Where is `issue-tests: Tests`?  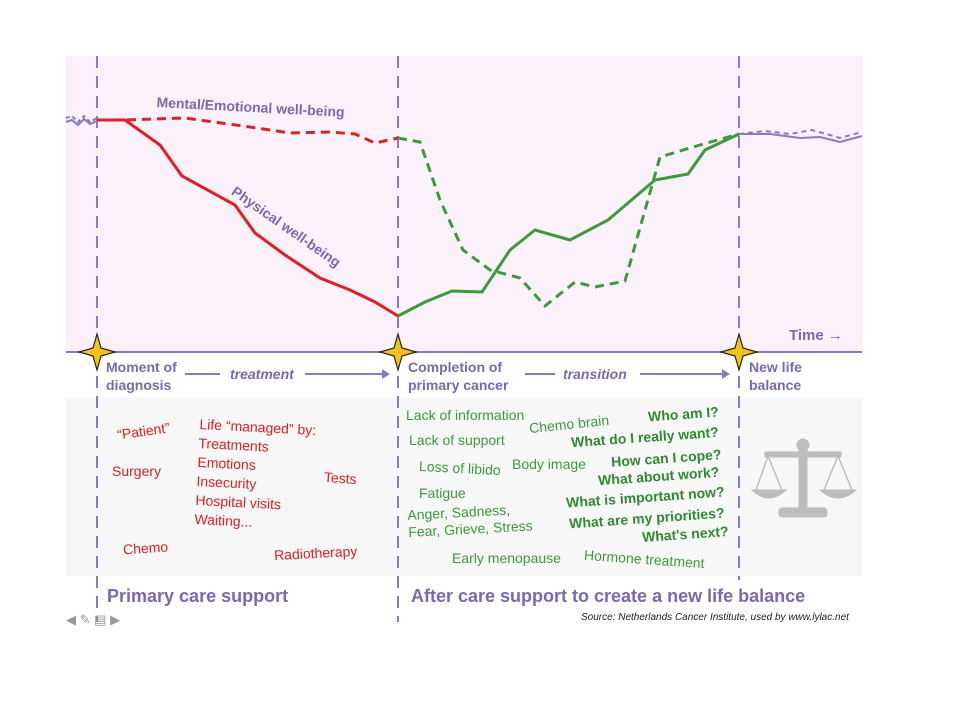 issue-tests: Tests is located at coordinates (340, 478).